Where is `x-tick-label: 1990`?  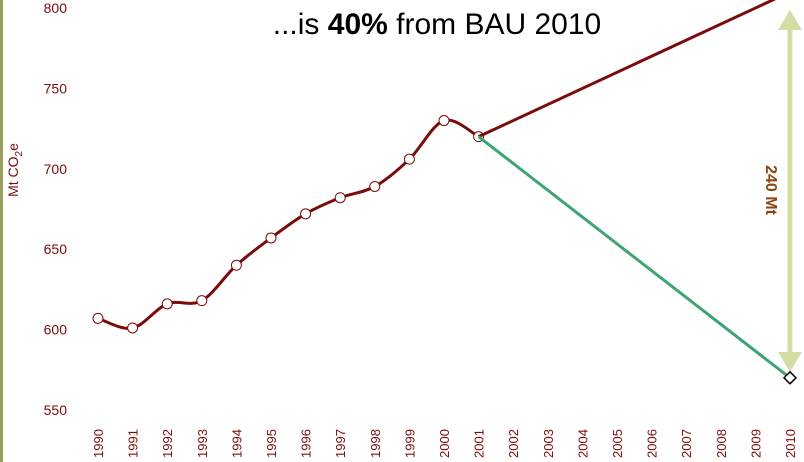
x-tick-label: 1990 is located at coordinates (98, 443).